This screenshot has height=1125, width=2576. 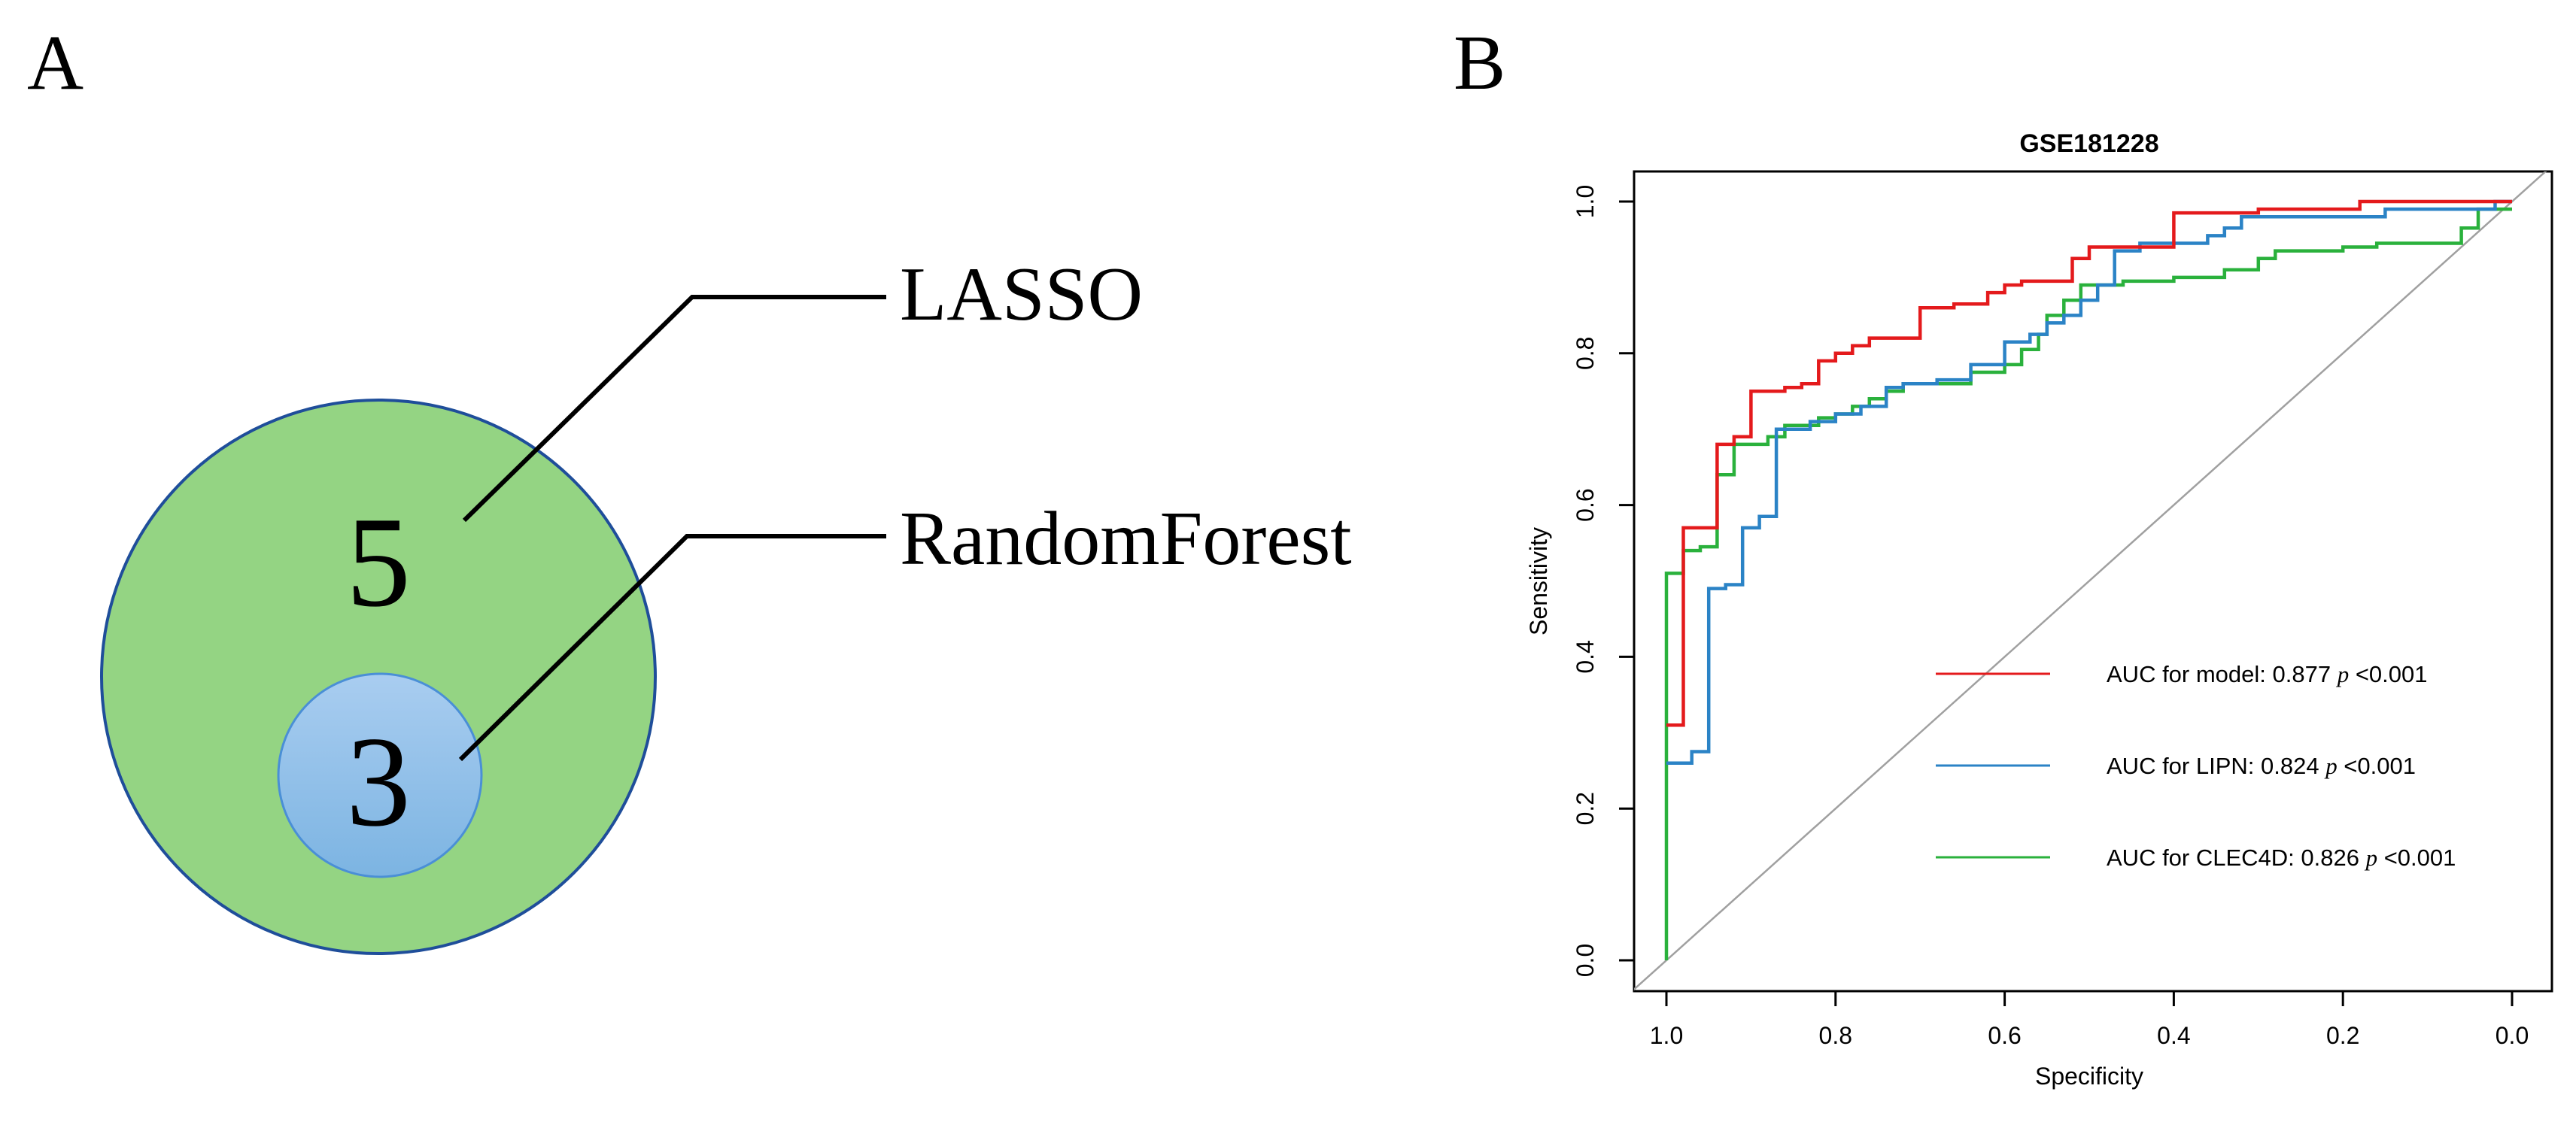 What do you see at coordinates (674, 409) in the screenshot?
I see `lasso-leader-line` at bounding box center [674, 409].